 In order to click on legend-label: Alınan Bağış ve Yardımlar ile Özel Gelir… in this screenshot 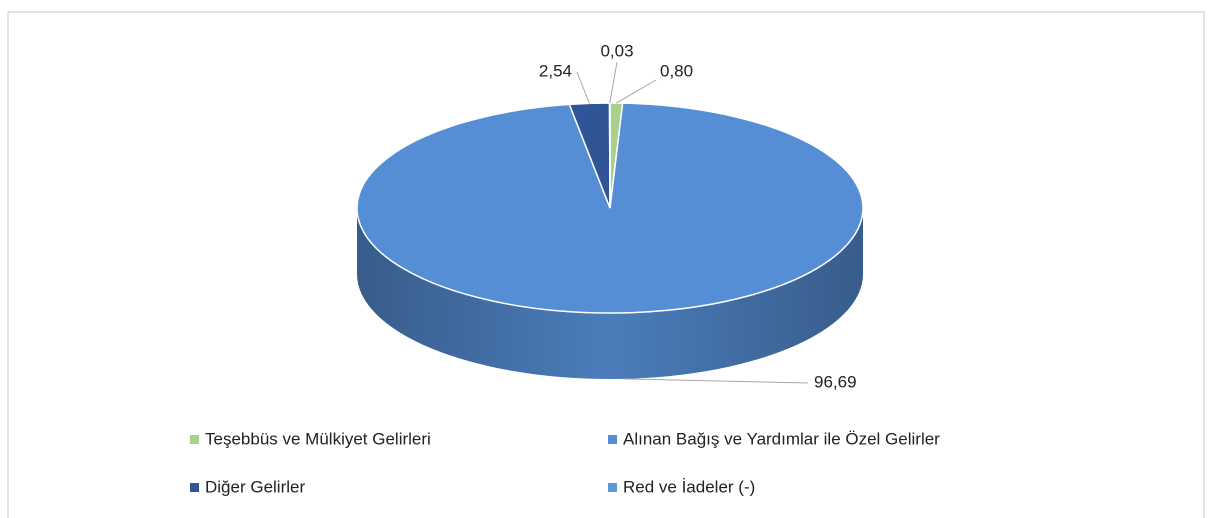, I will do `click(781, 438)`.